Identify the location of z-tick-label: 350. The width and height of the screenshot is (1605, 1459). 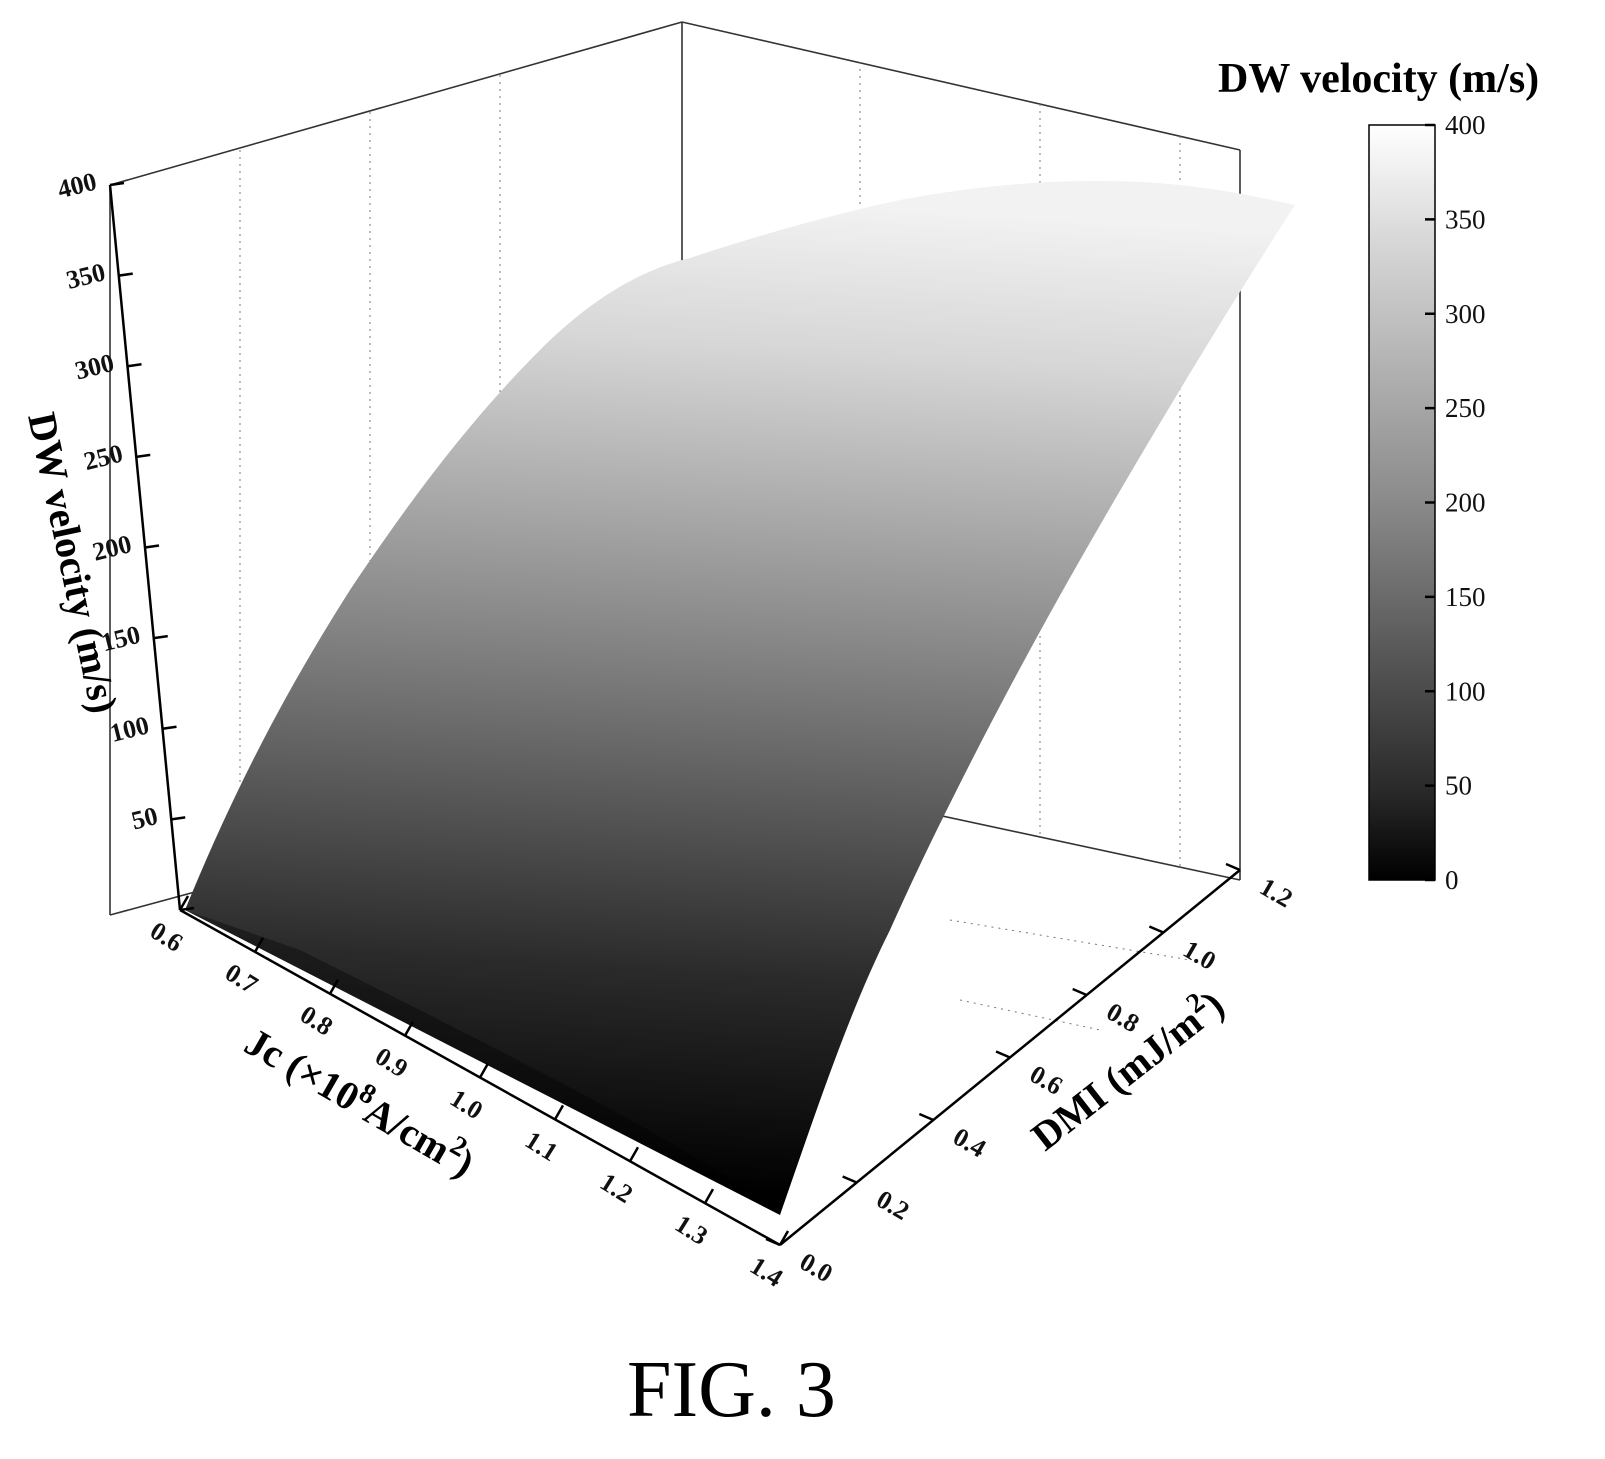
(85, 276).